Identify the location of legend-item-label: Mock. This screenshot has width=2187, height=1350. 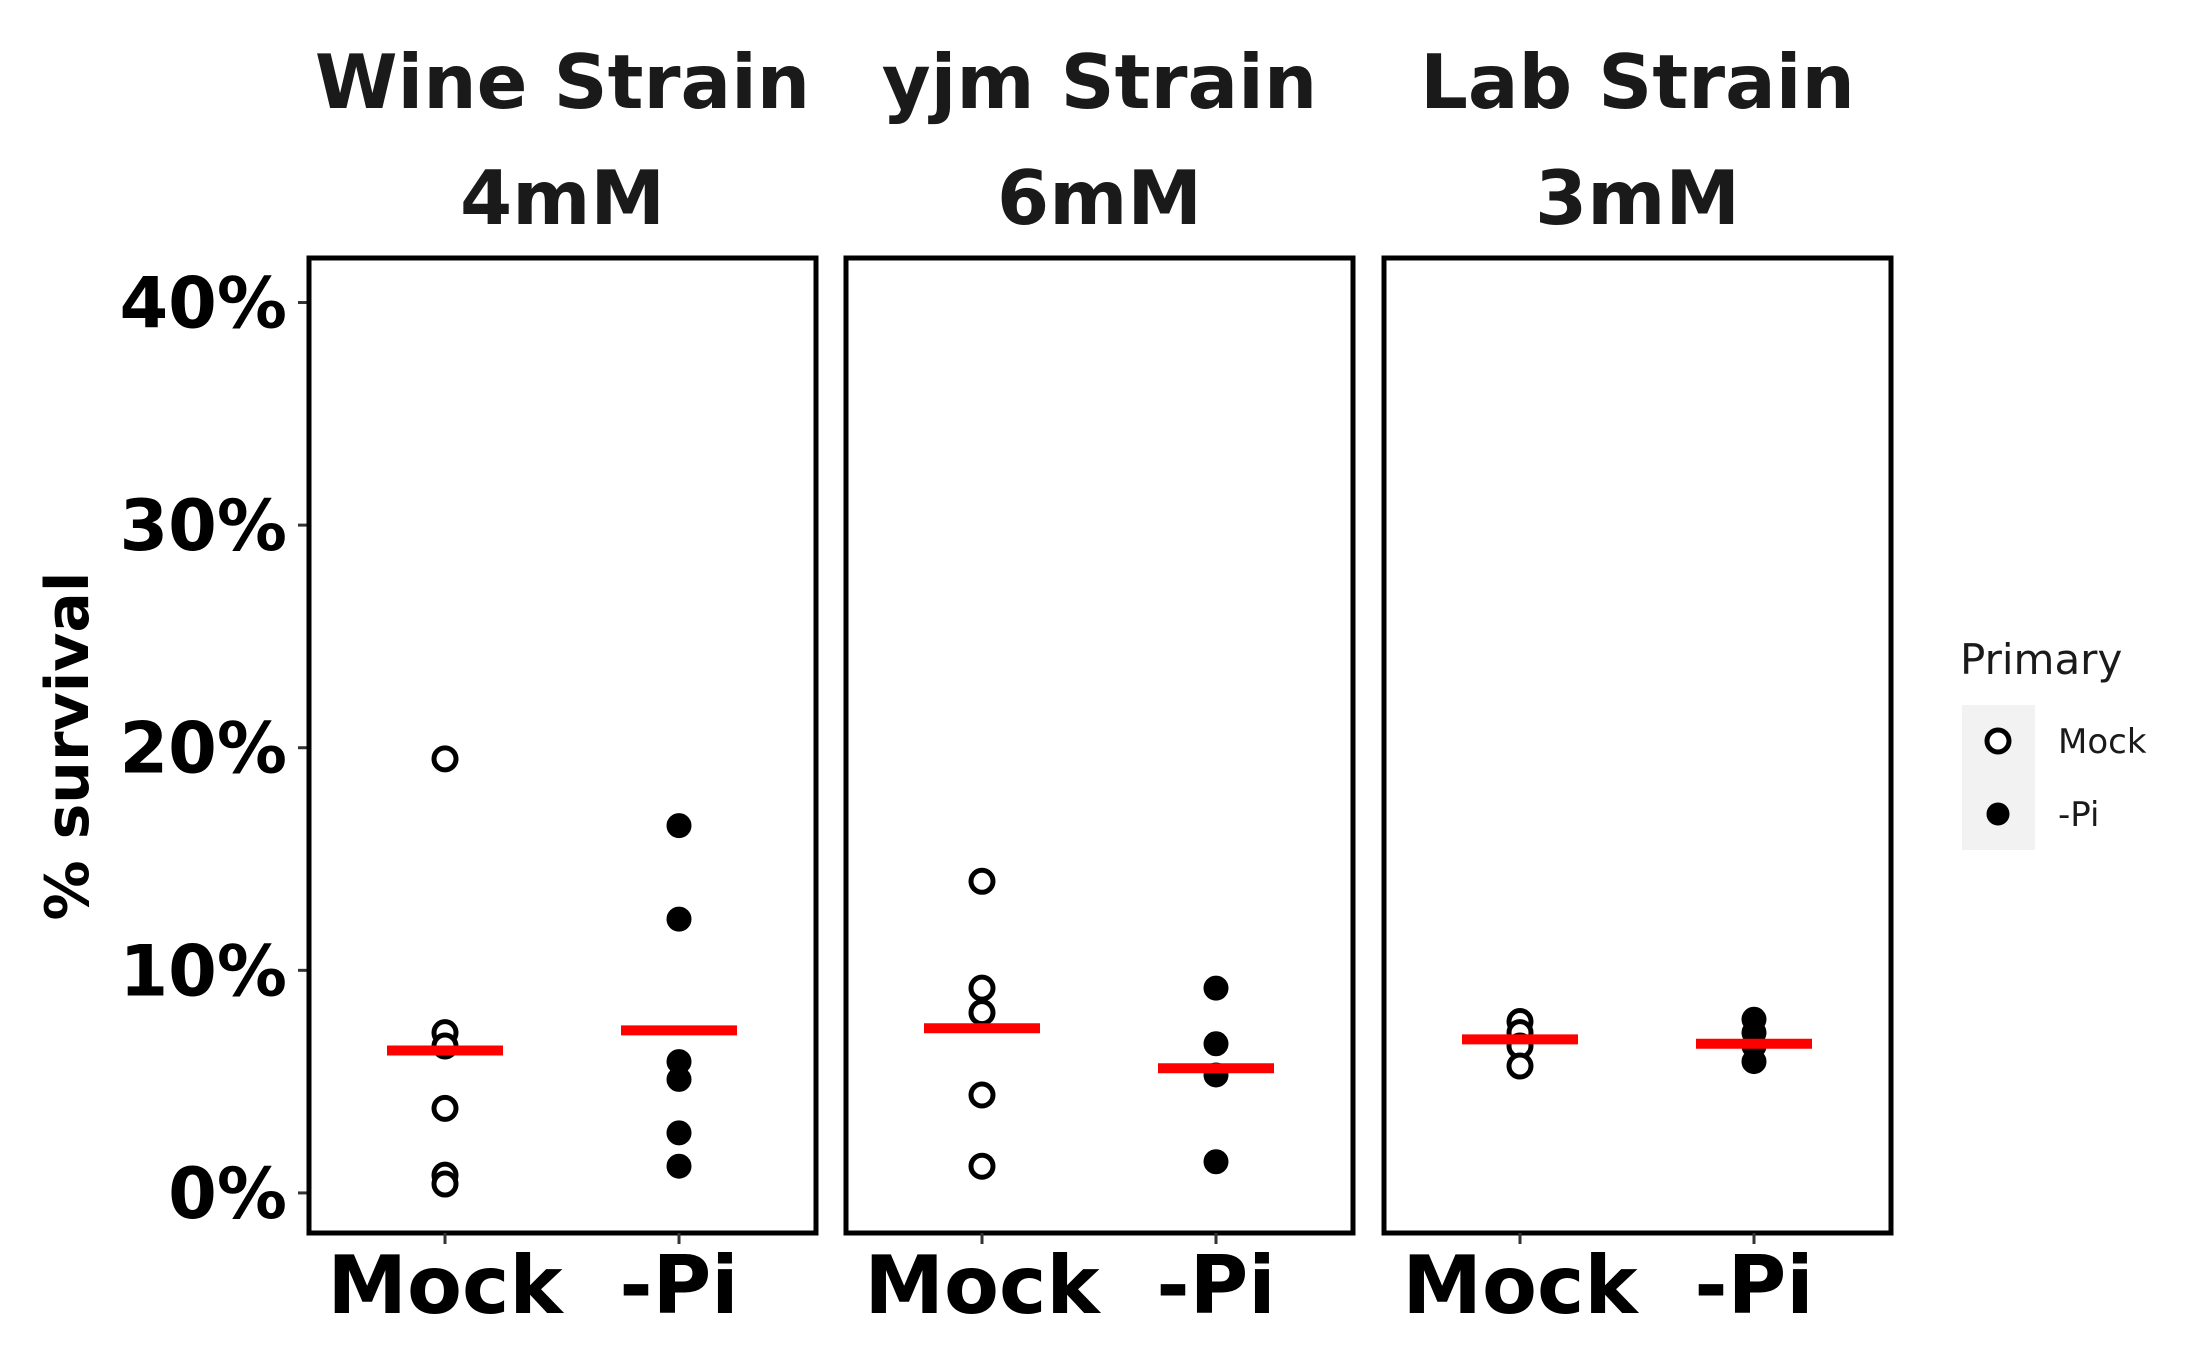
(2102, 742).